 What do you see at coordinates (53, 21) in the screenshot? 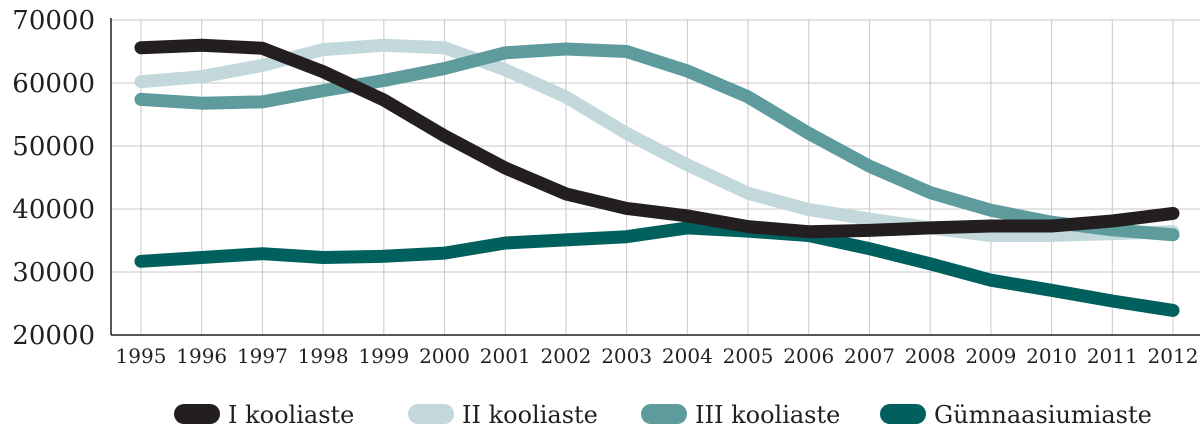
I see `y-tick-label: 70000` at bounding box center [53, 21].